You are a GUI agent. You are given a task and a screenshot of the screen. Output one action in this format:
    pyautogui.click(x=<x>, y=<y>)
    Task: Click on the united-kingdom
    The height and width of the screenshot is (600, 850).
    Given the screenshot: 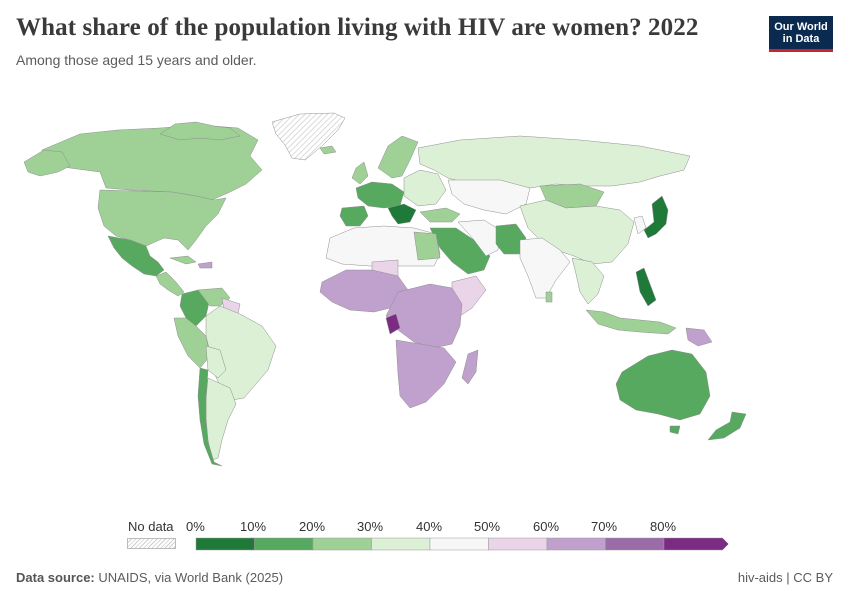 What is the action you would take?
    pyautogui.click(x=360, y=173)
    